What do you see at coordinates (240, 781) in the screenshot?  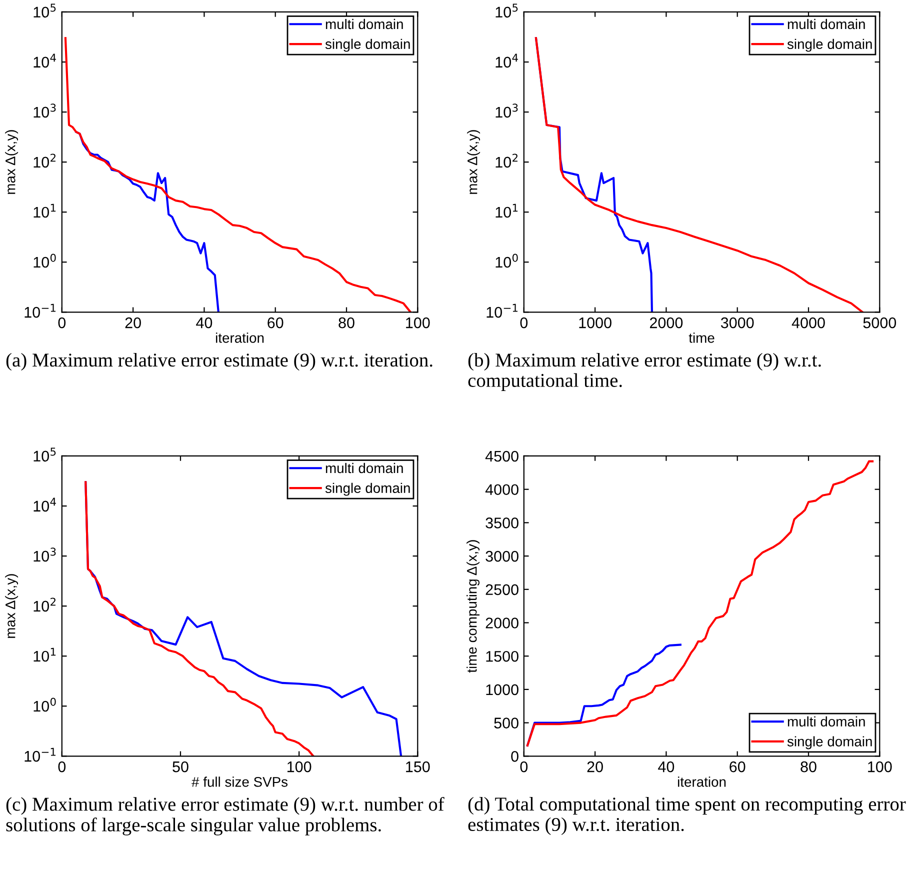 I see `x-axis-title: # full size SVPs` at bounding box center [240, 781].